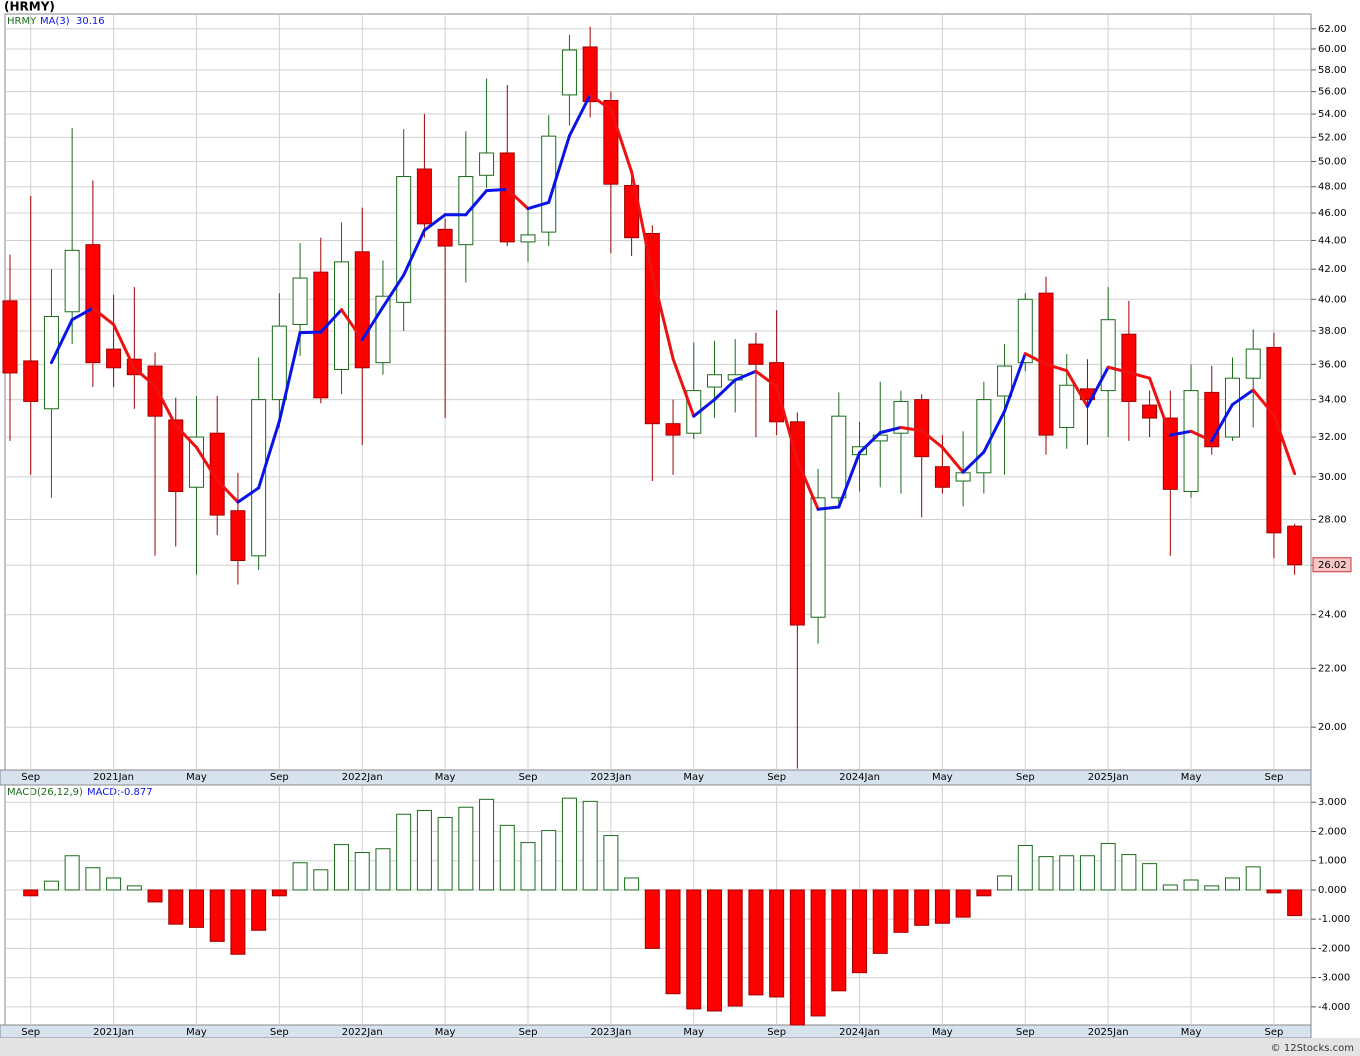 Image resolution: width=1360 pixels, height=1056 pixels. I want to click on y-tick-label: 62.00, so click(1332, 29).